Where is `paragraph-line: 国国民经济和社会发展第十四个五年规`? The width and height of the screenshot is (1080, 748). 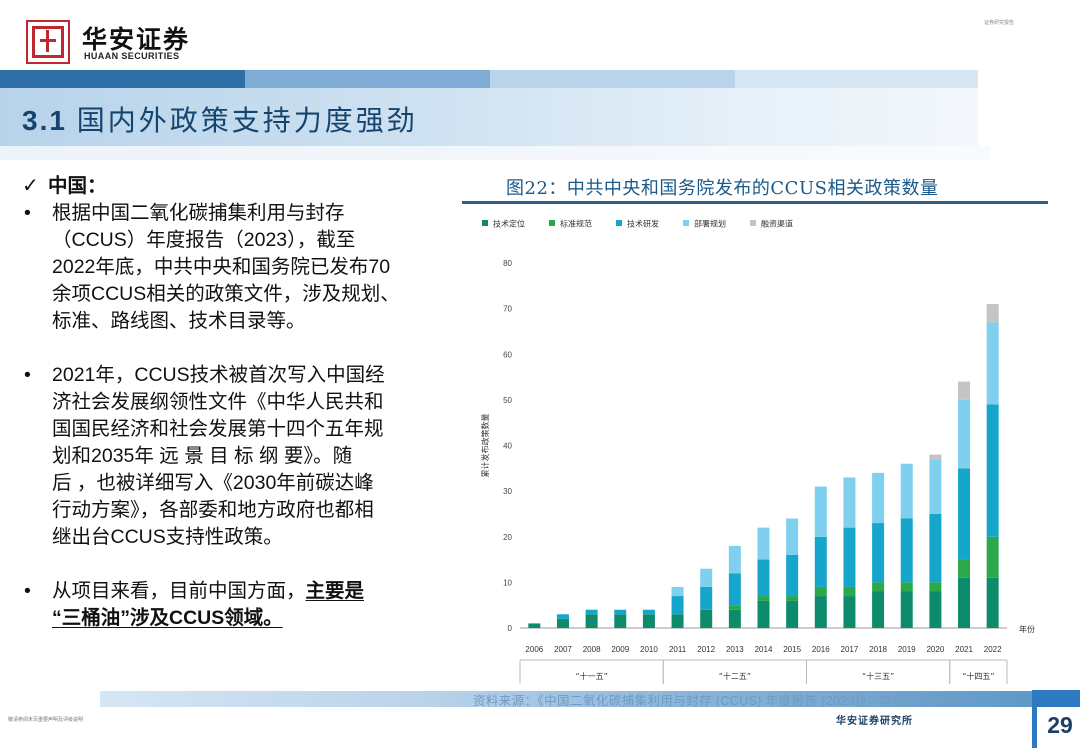 paragraph-line: 国国民经济和社会发展第十四个五年规 is located at coordinates (218, 429).